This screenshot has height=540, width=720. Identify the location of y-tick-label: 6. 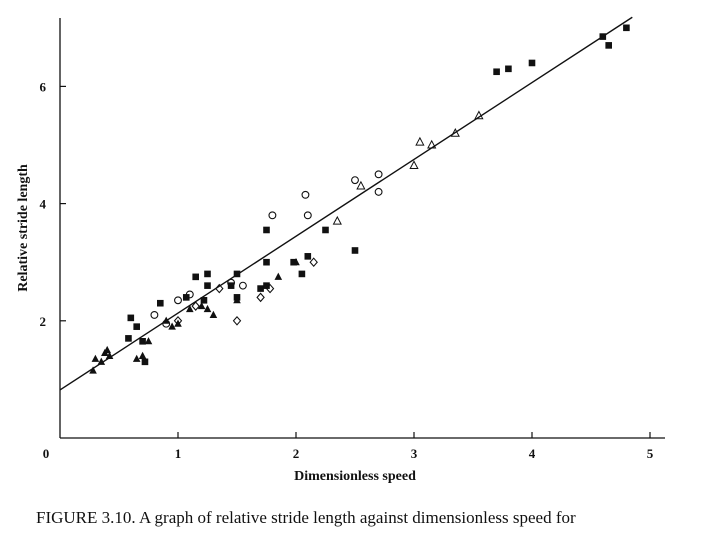
(43, 86).